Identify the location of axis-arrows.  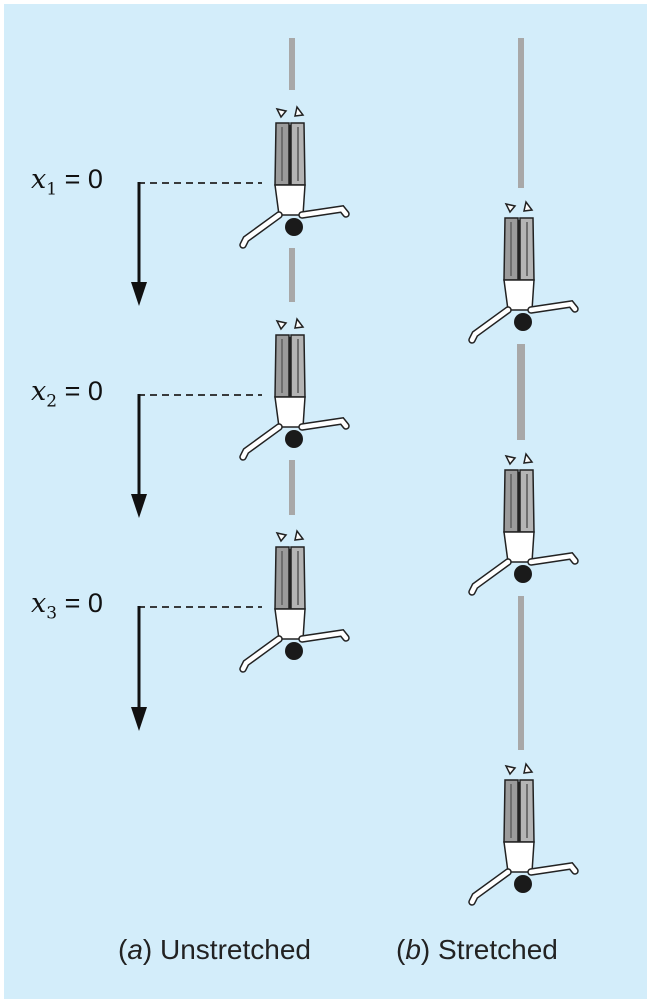
(139, 456).